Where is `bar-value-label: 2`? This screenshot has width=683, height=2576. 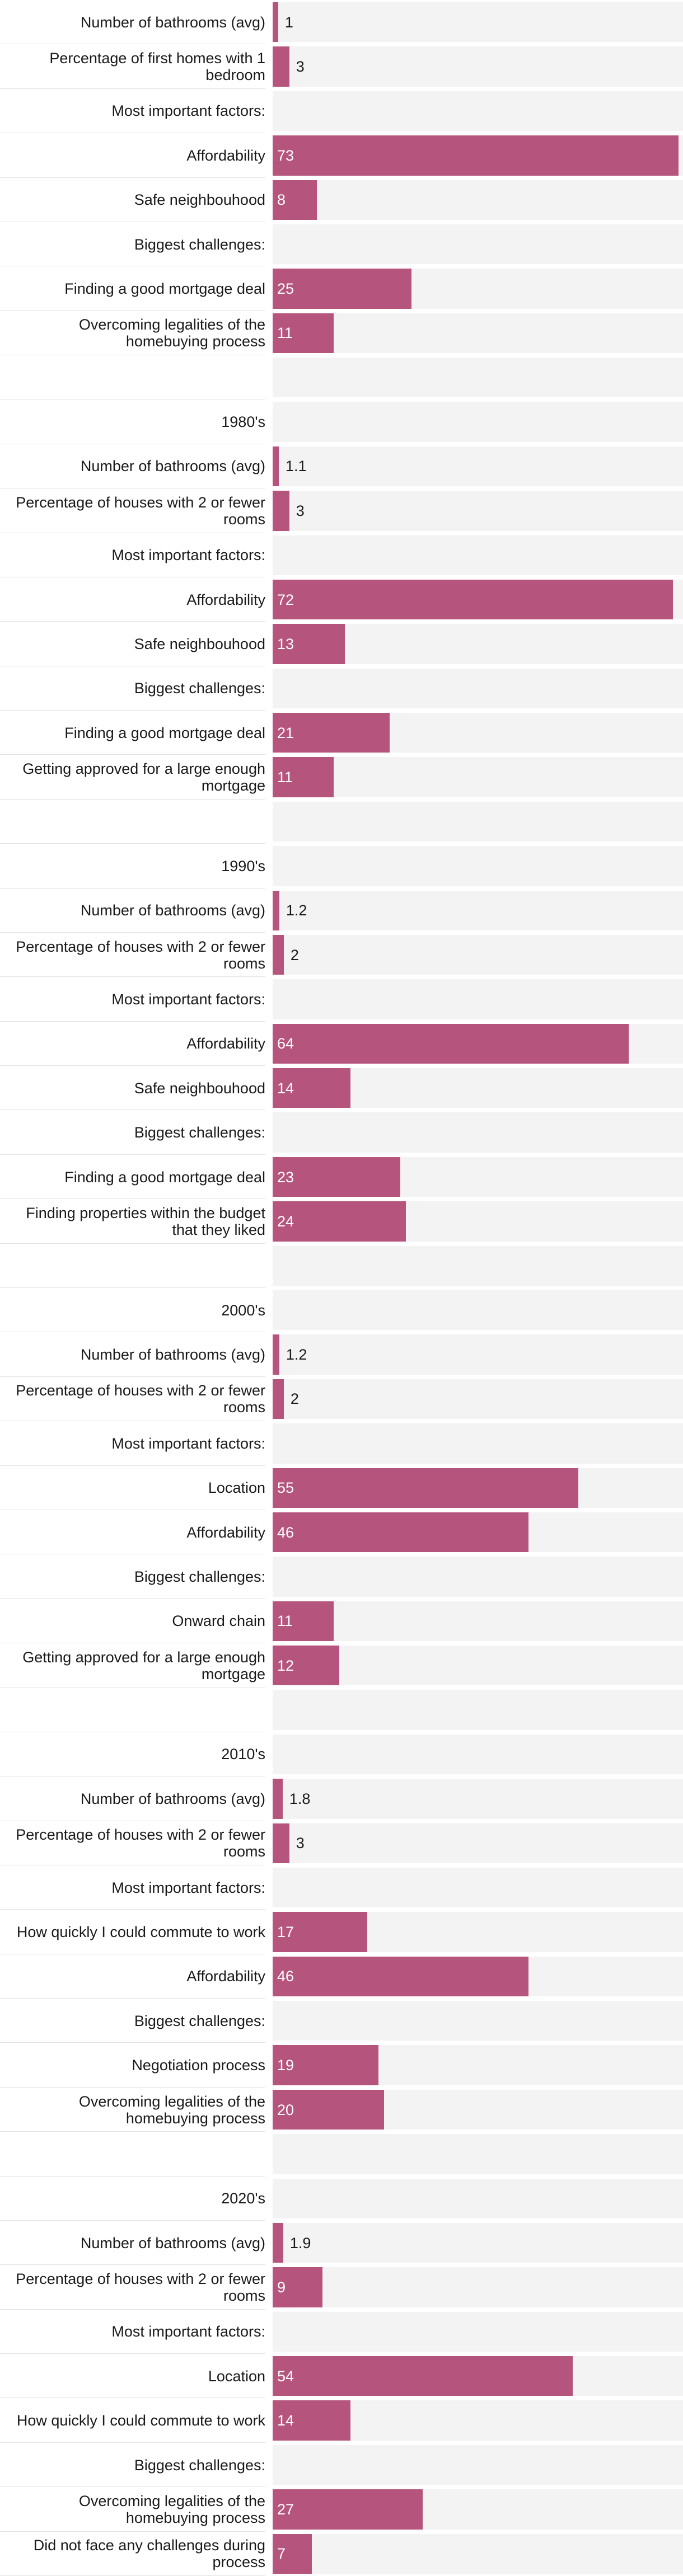 bar-value-label: 2 is located at coordinates (294, 1399).